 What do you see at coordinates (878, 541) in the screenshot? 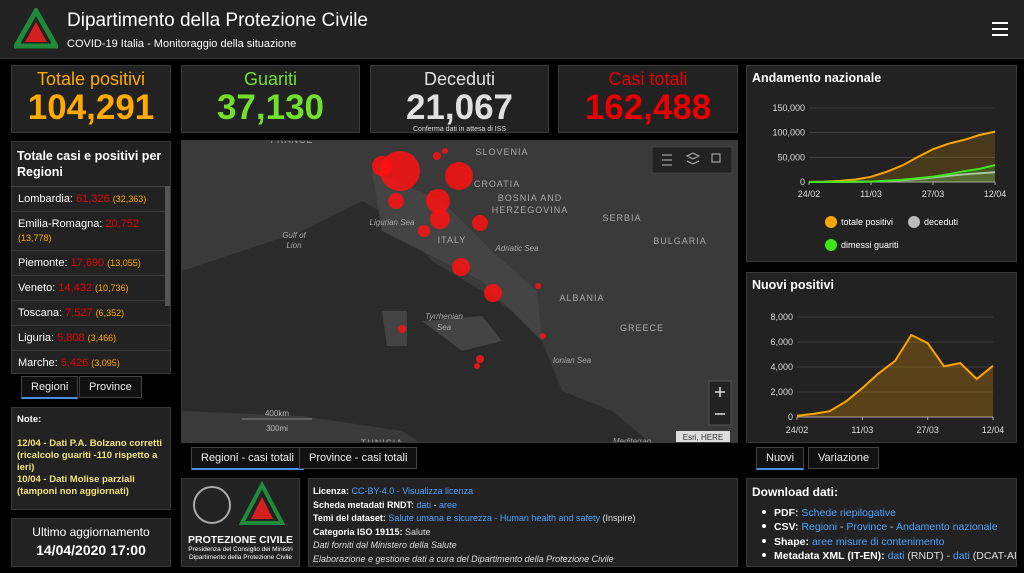
I see `text-part: aree misure di contenimento` at bounding box center [878, 541].